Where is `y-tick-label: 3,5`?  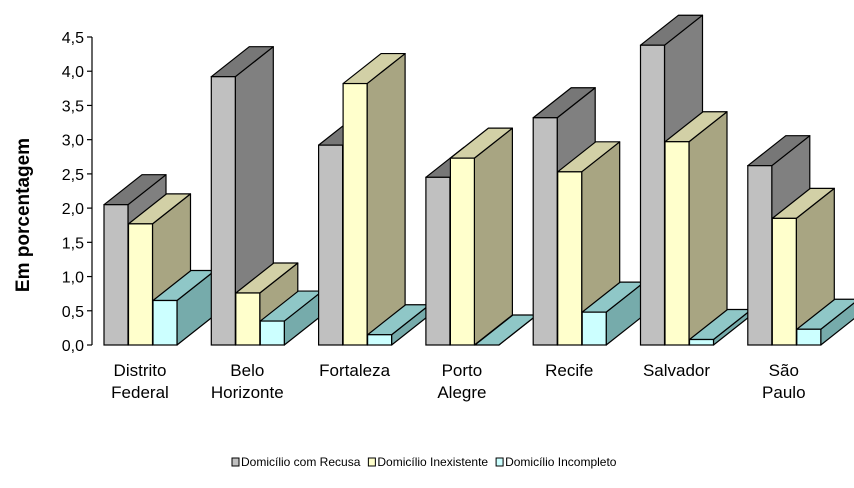 y-tick-label: 3,5 is located at coordinates (73, 106).